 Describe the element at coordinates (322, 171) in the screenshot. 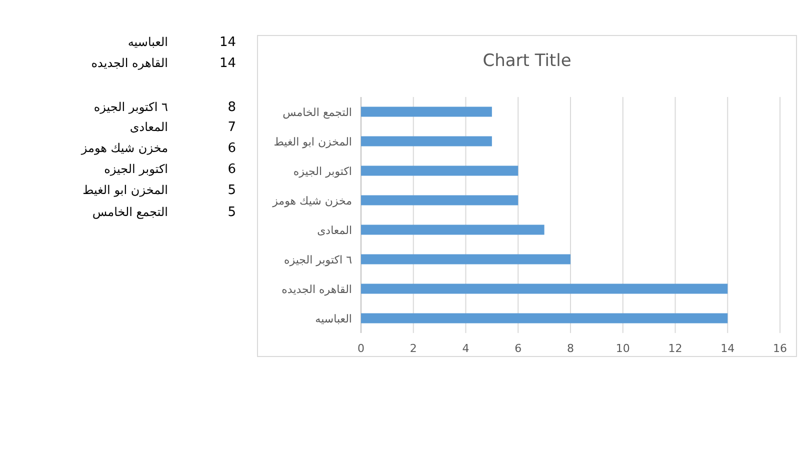

I see `y-tick-label: اكتوبر الجيزه` at that location.